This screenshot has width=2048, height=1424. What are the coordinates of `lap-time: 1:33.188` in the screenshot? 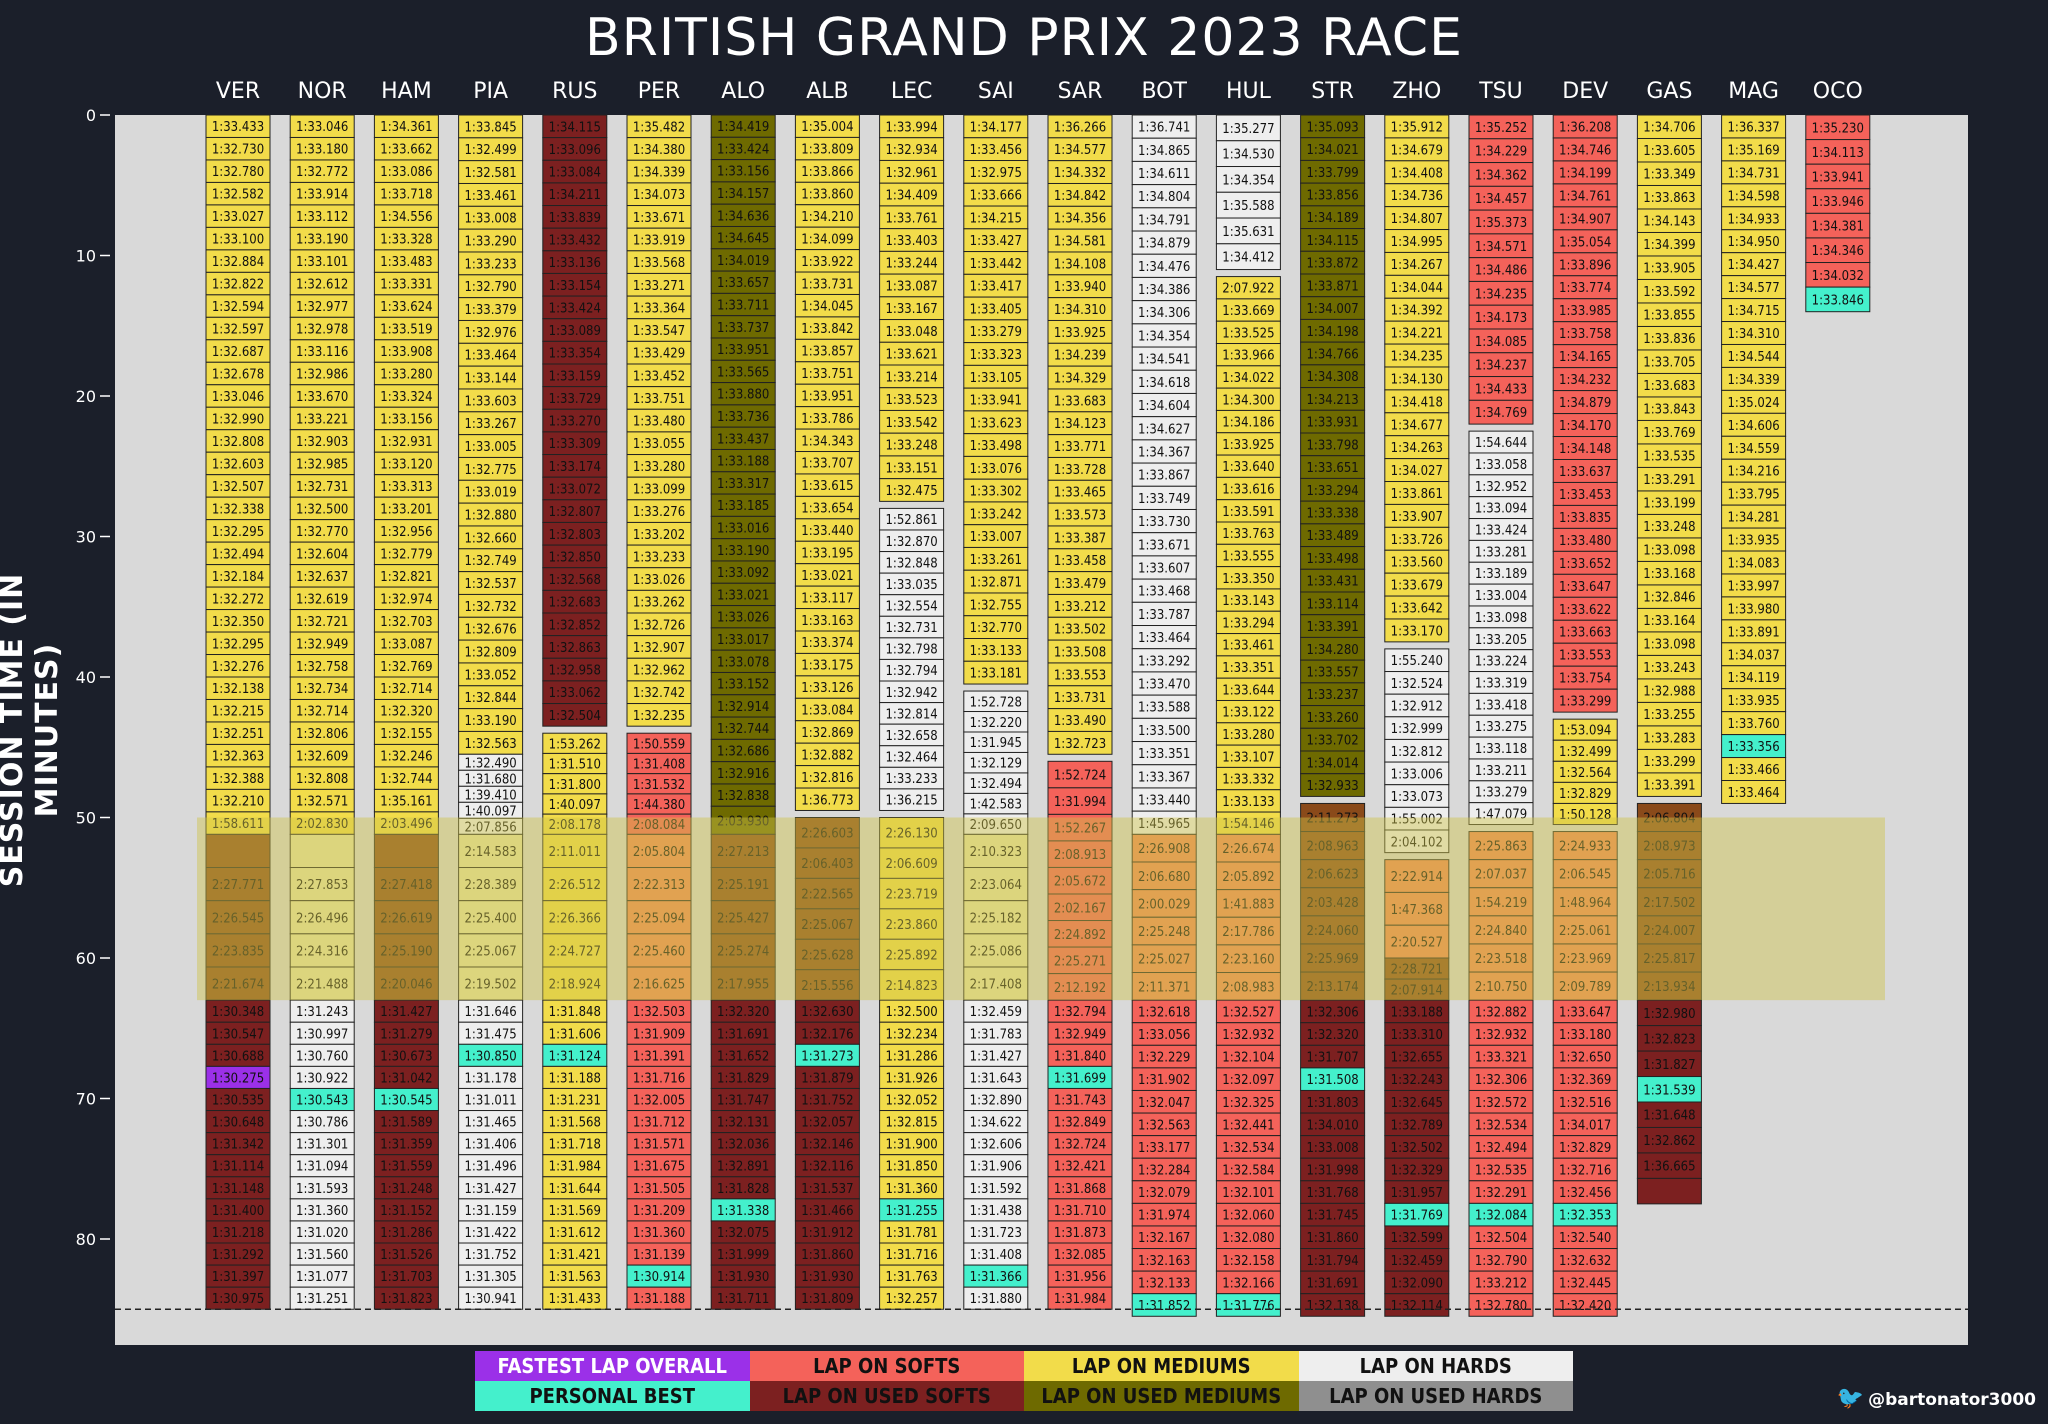 It's located at (743, 462).